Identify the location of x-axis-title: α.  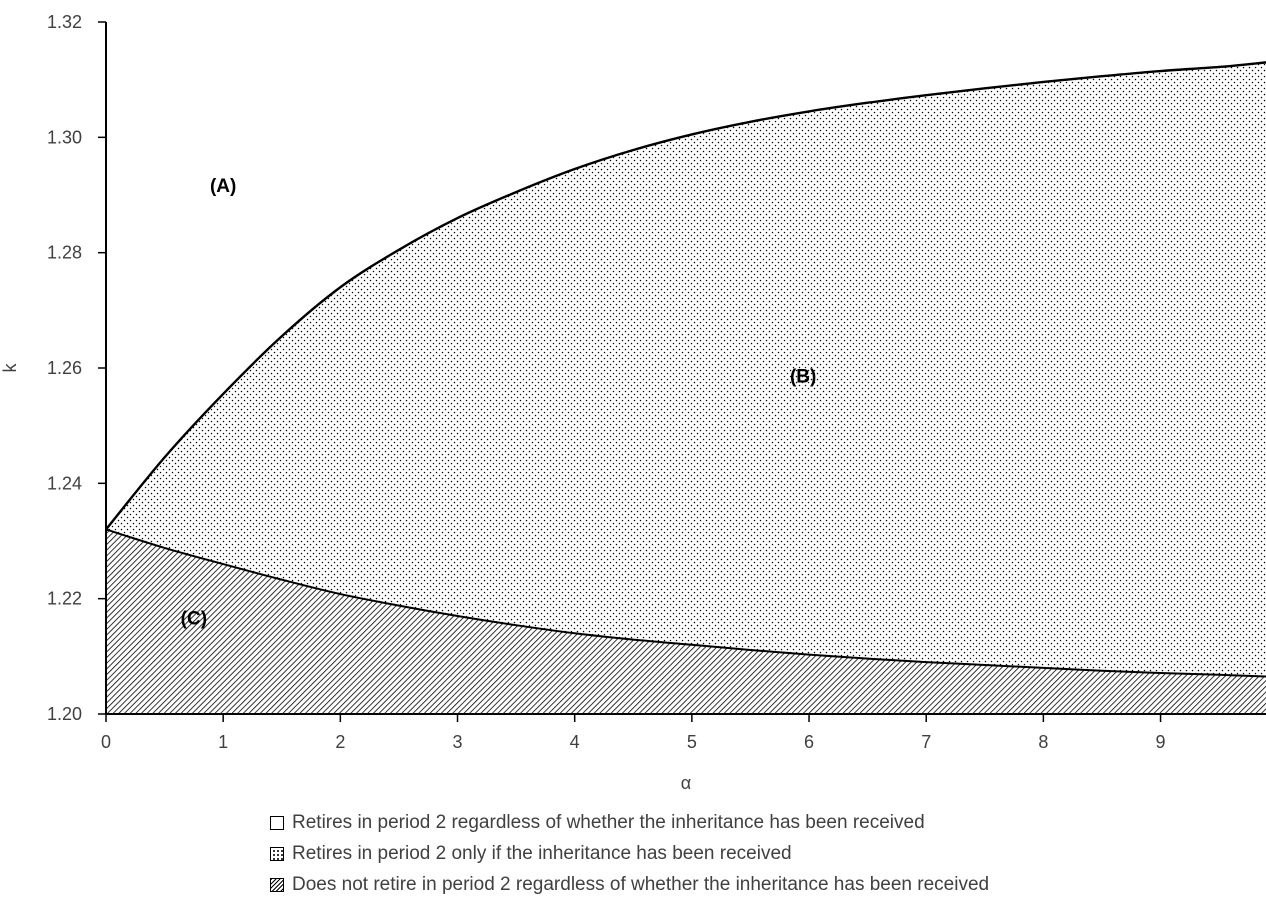
(686, 783).